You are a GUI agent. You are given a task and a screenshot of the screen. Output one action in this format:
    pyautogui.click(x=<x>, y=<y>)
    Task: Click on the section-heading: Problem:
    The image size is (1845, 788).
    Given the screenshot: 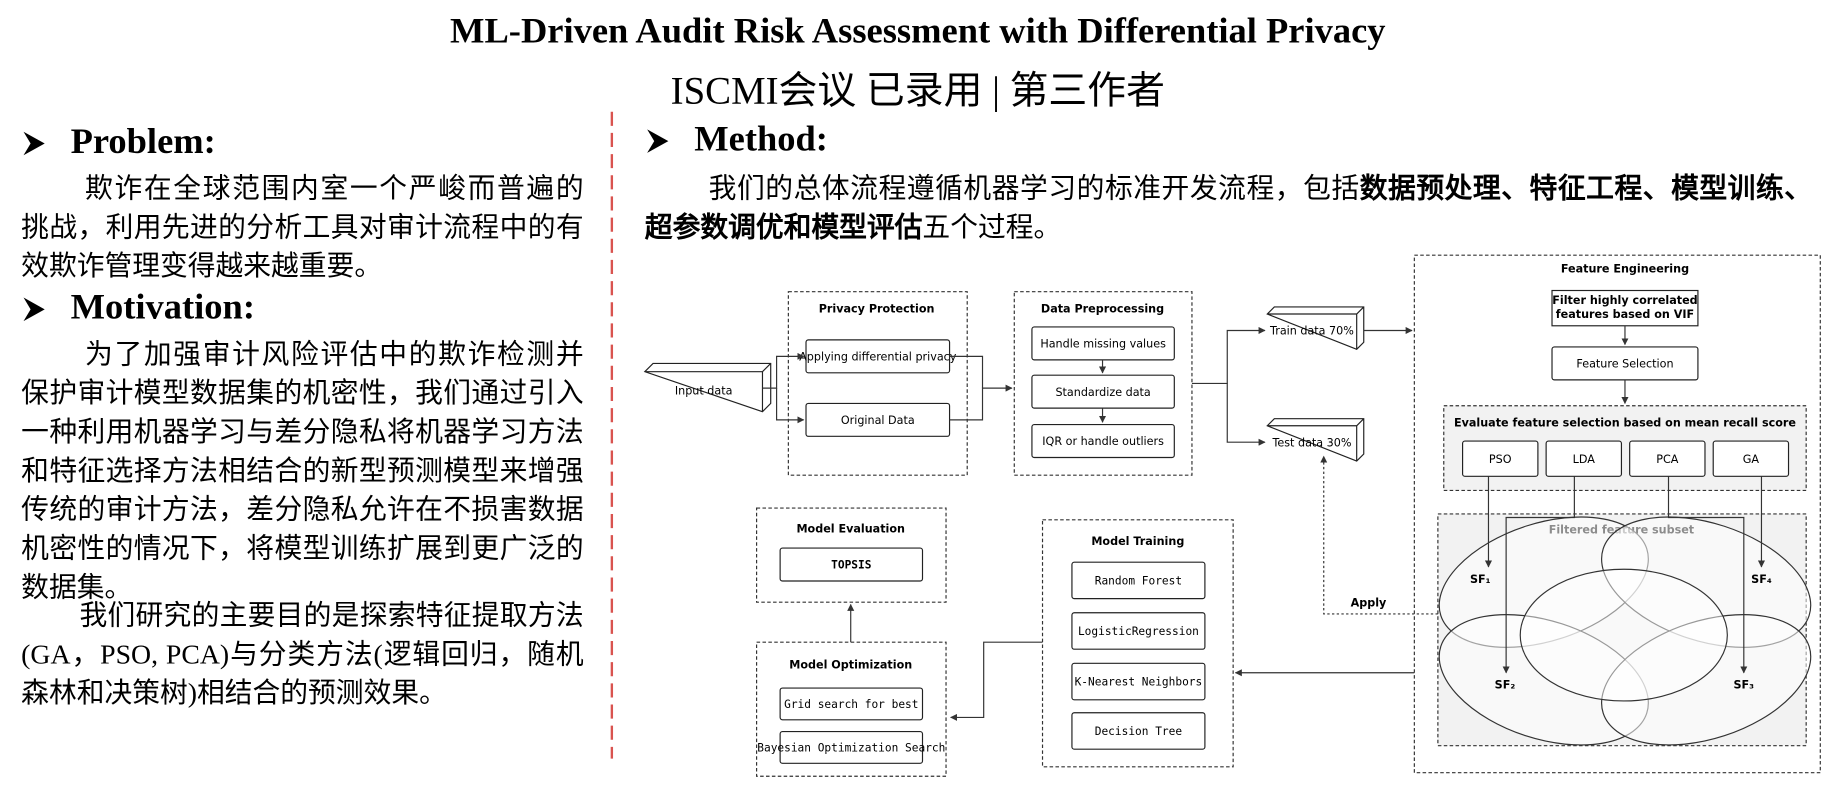 What is the action you would take?
    pyautogui.click(x=143, y=140)
    